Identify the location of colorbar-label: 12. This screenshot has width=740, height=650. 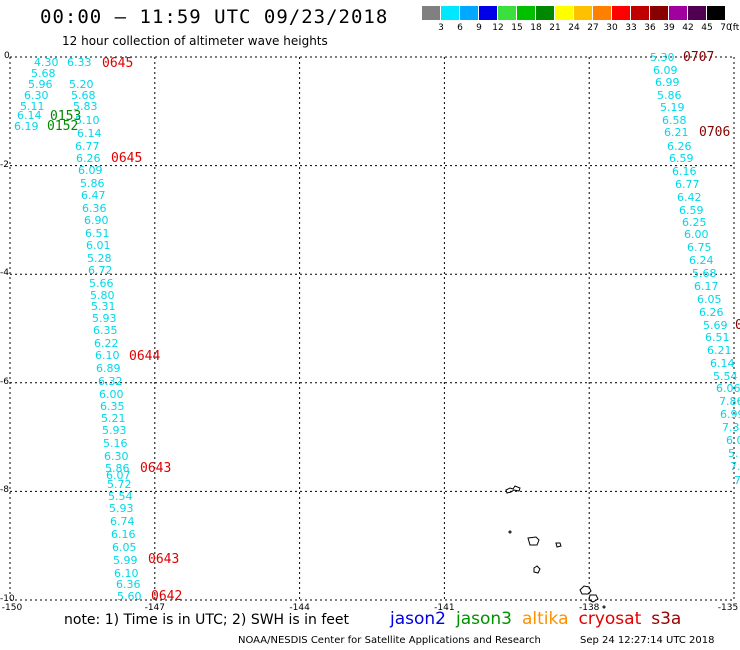
(498, 28).